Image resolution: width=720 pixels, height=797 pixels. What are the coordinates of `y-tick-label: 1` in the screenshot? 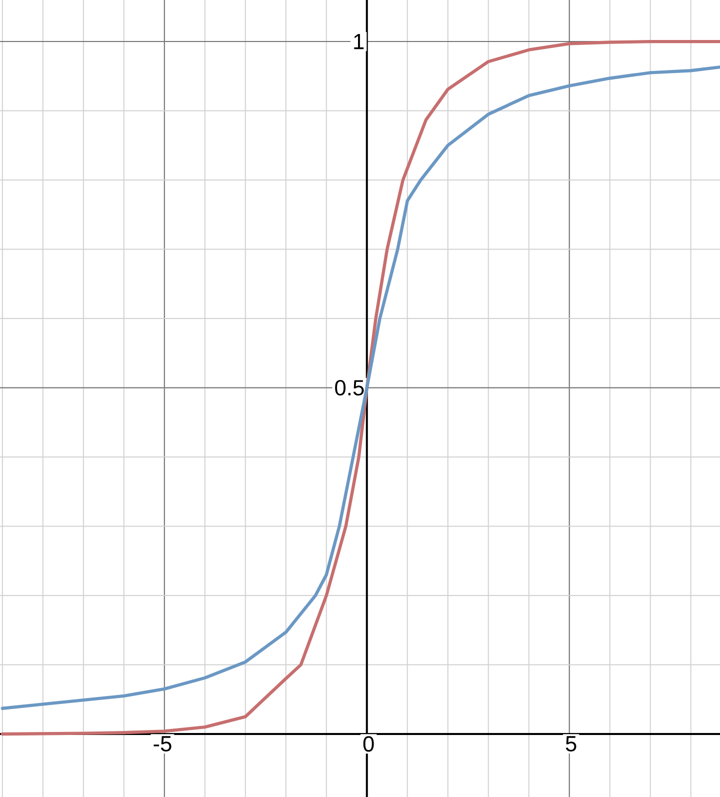 It's located at (359, 42).